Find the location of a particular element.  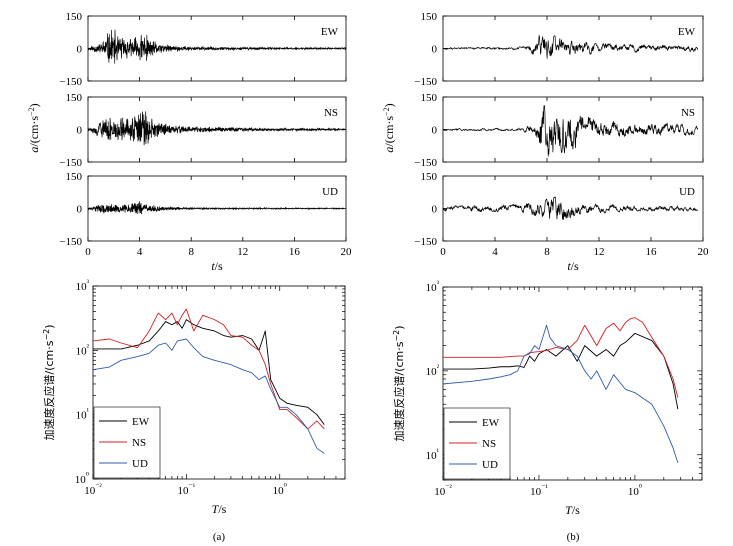

y-tick-label: 10⁰ is located at coordinates (82, 478).